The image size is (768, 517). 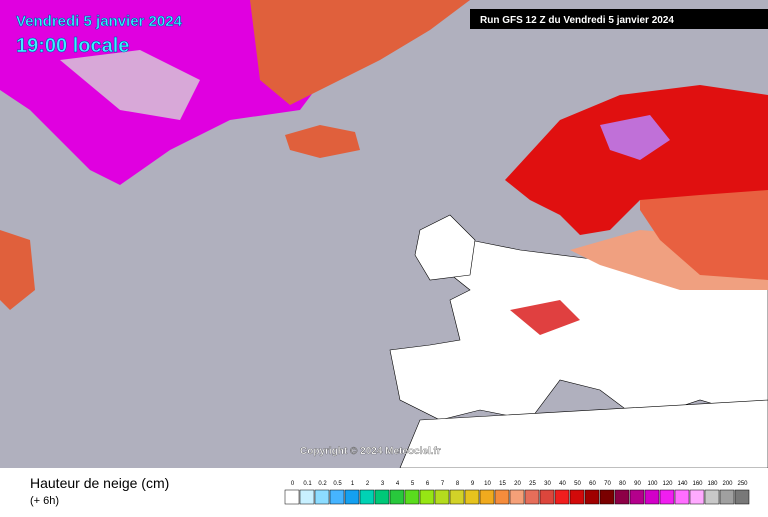 What do you see at coordinates (99, 483) in the screenshot?
I see `footer-title: Hauteur de neige (cm)` at bounding box center [99, 483].